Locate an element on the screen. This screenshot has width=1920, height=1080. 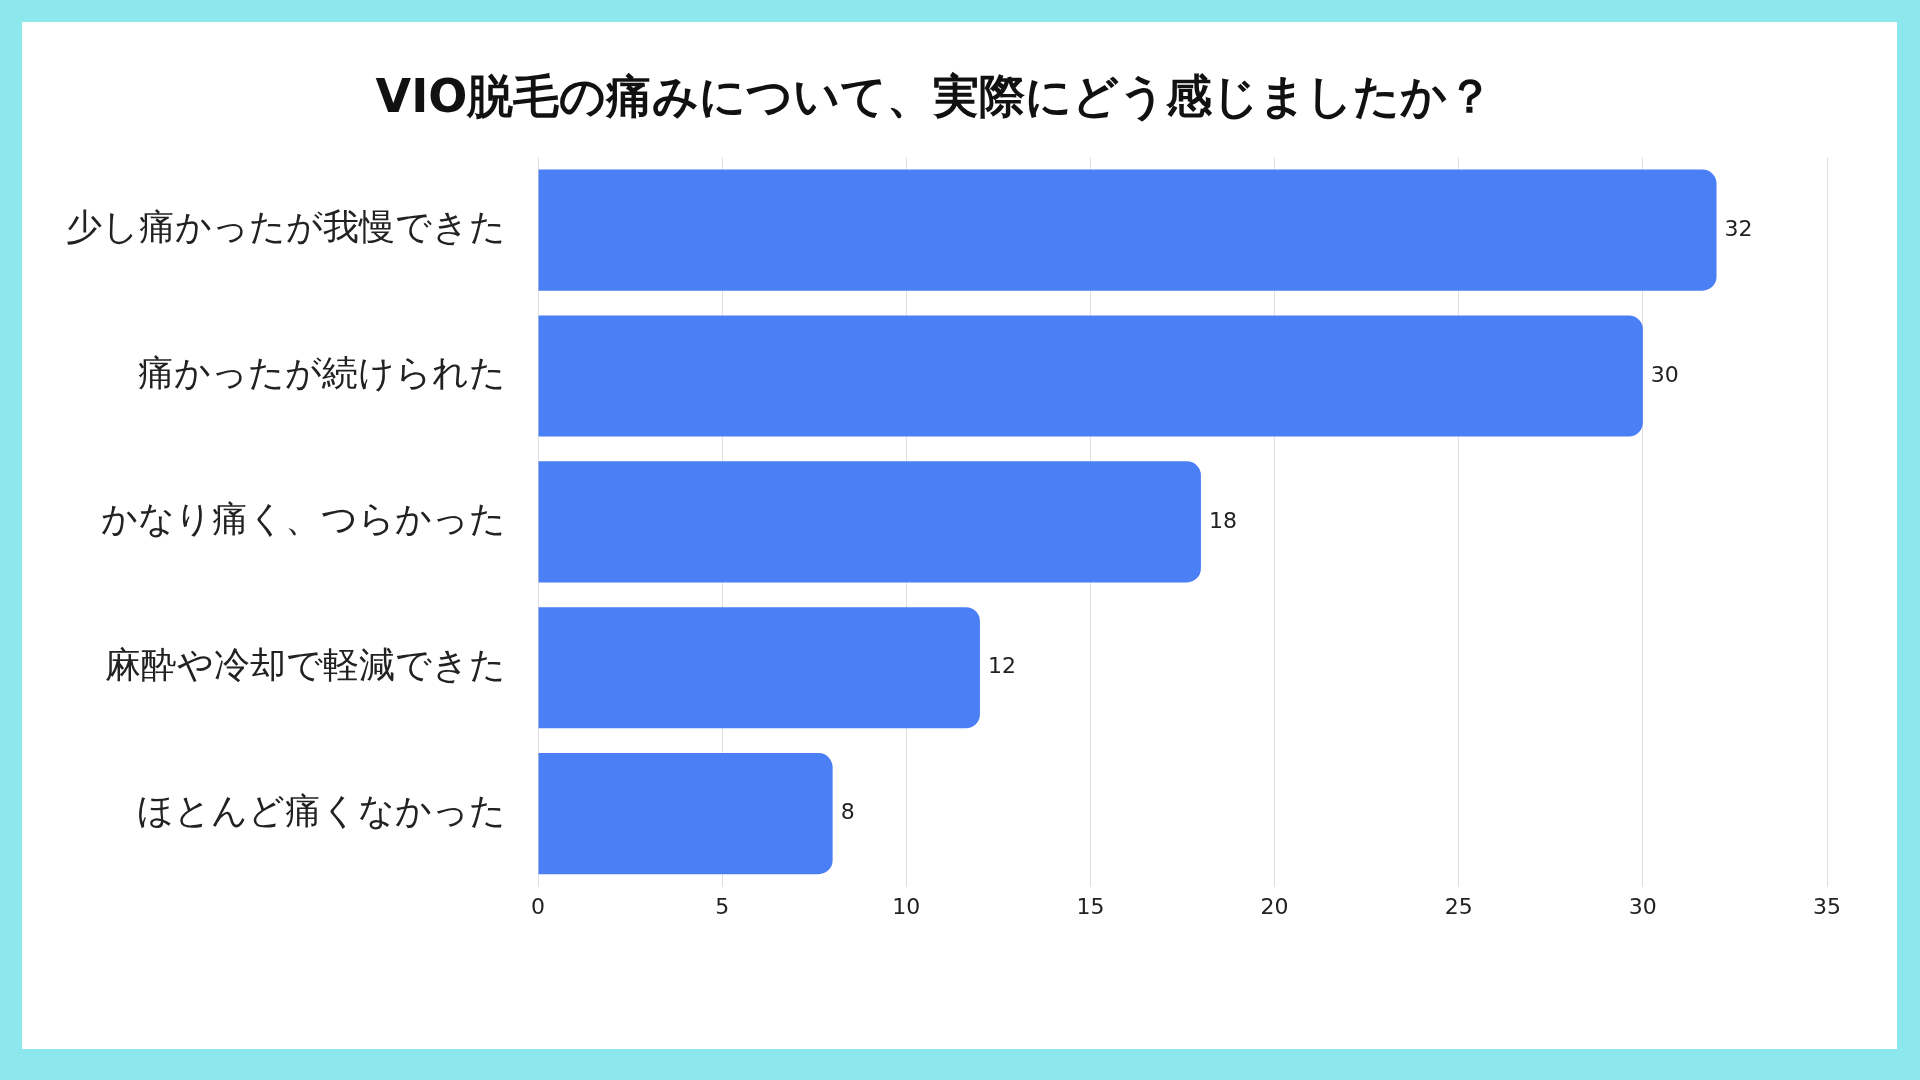
data-label: 12 is located at coordinates (1001, 666).